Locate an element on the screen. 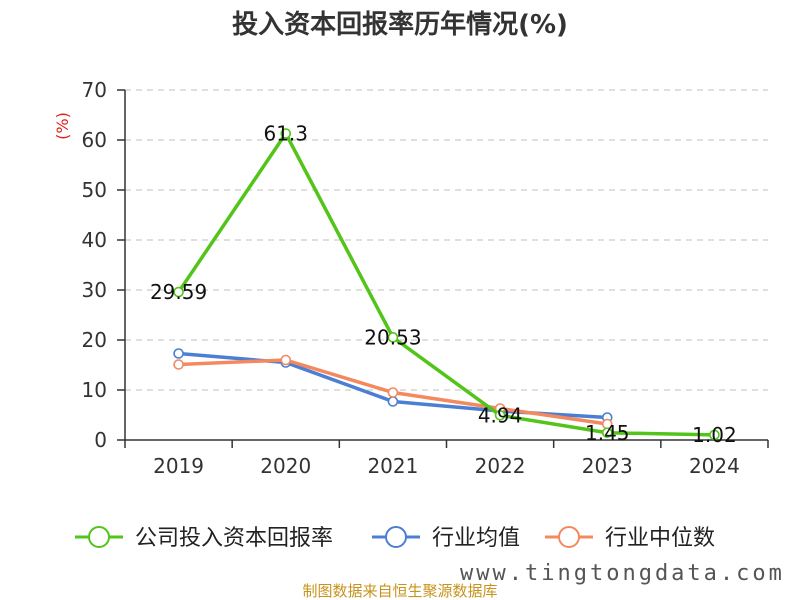 Image resolution: width=800 pixels, height=600 pixels. x-tick-label: 2021 is located at coordinates (392, 466).